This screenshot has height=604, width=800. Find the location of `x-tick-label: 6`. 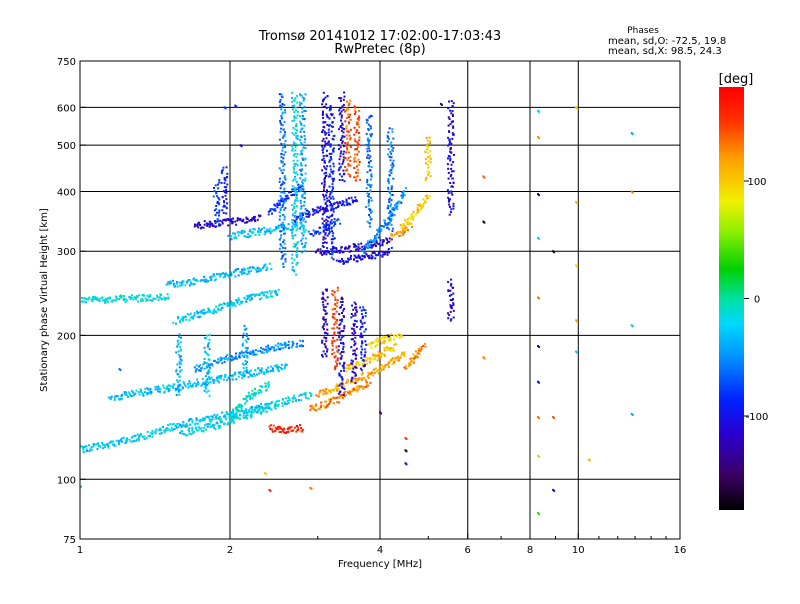

x-tick-label: 6 is located at coordinates (468, 550).